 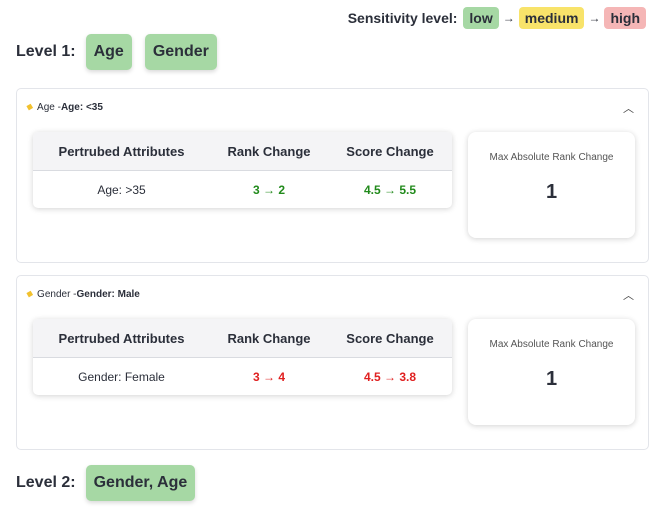 I want to click on legend-medium-chip: medium, so click(x=551, y=18).